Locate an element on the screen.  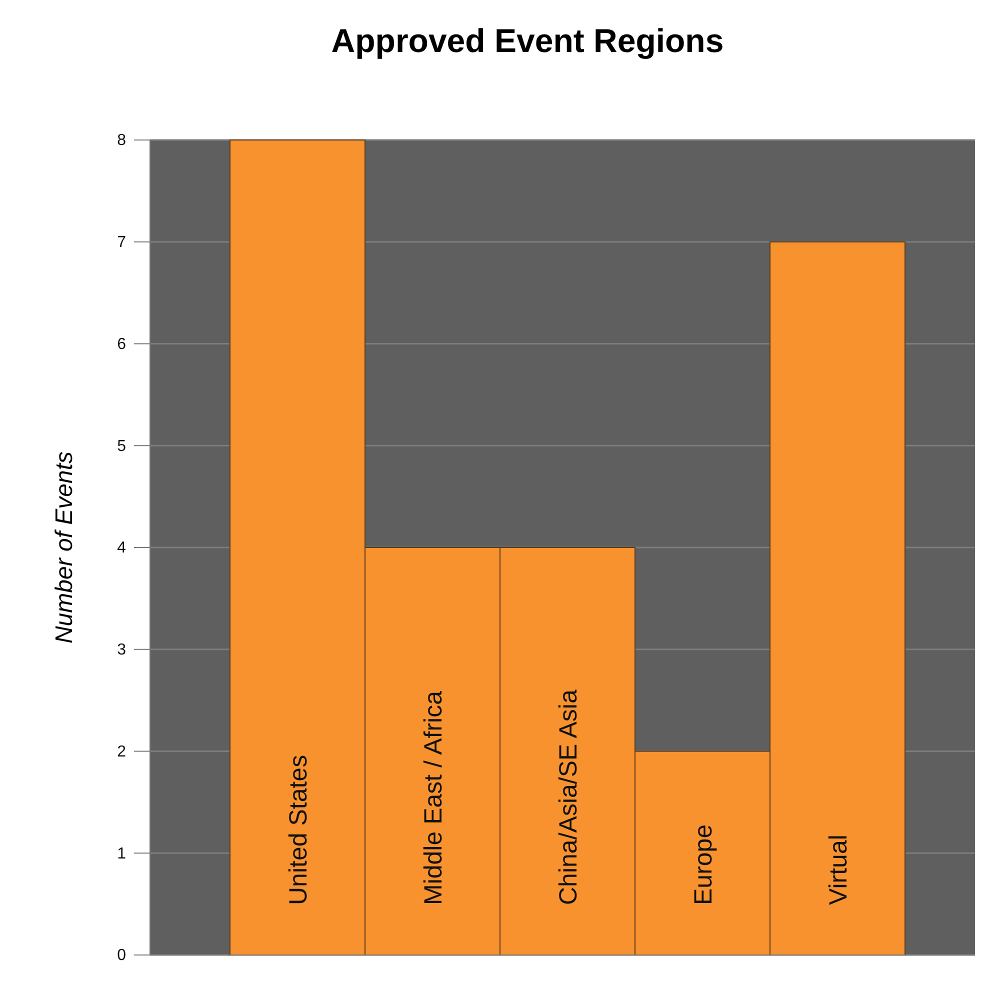
y-tick-label: 5 is located at coordinates (121, 446).